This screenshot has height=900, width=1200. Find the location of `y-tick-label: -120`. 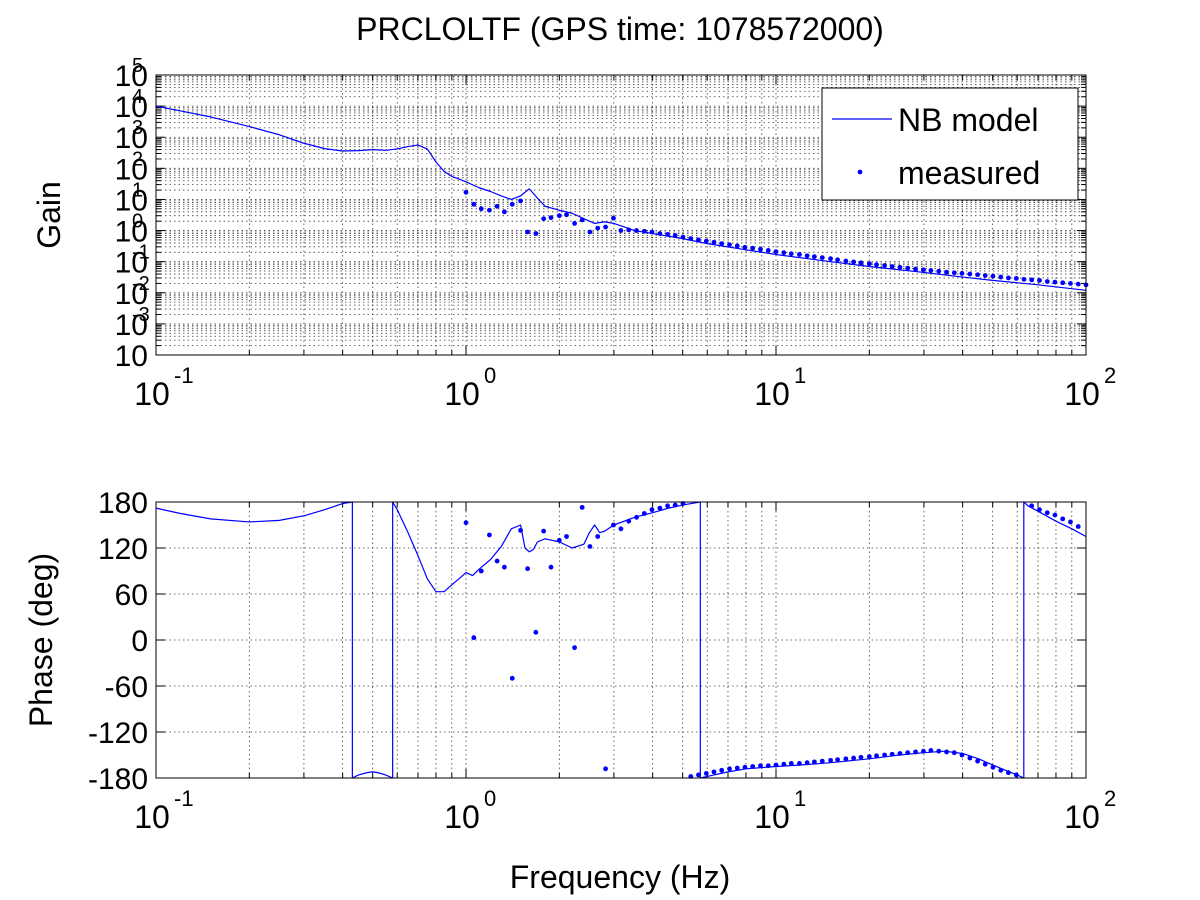

y-tick-label: -120 is located at coordinates (118, 733).